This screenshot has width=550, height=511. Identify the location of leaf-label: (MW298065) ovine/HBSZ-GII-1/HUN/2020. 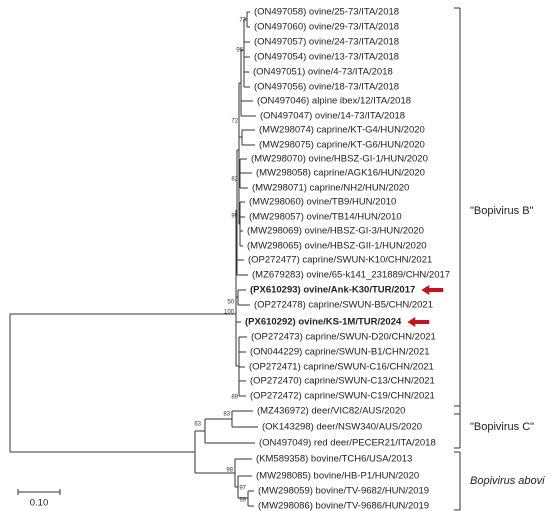
(337, 246).